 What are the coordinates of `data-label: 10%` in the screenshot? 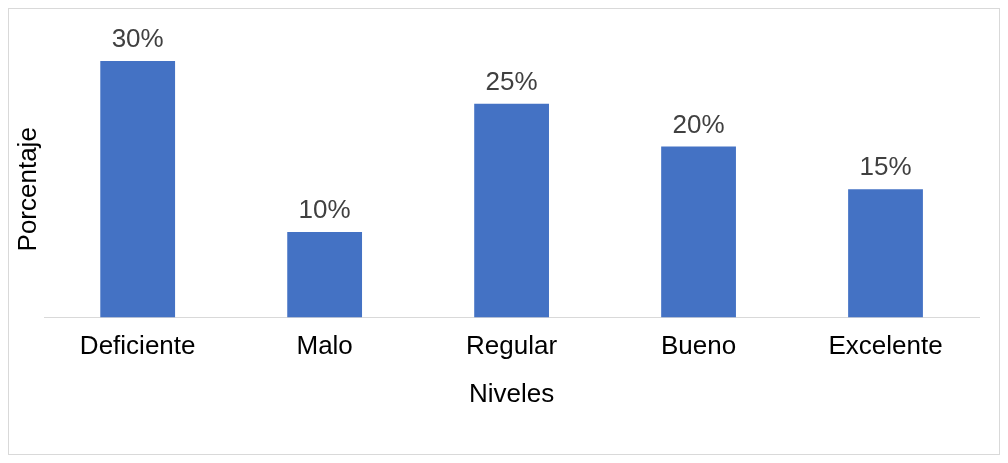 It's located at (324, 209).